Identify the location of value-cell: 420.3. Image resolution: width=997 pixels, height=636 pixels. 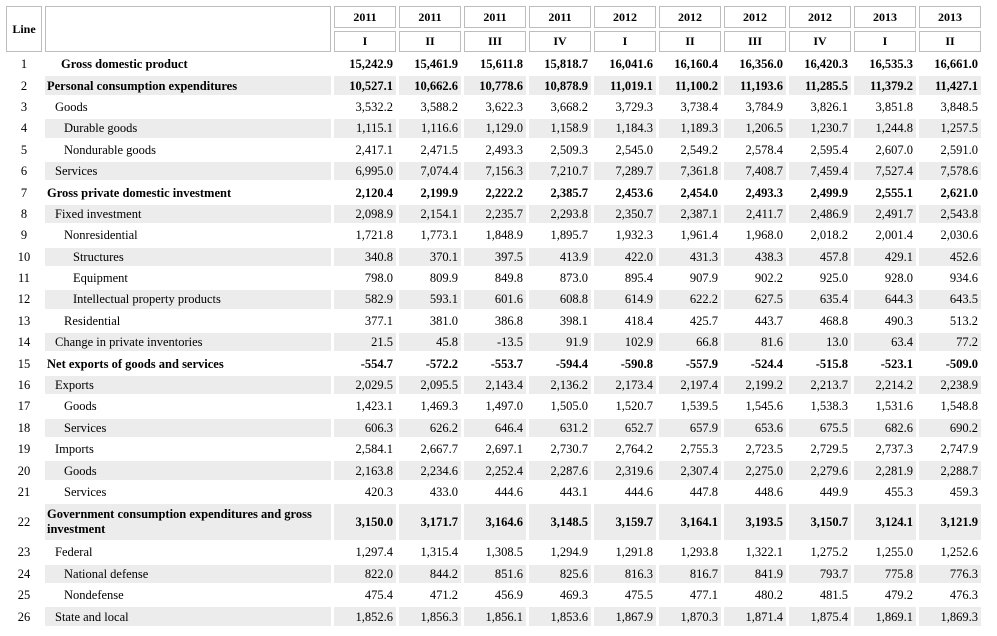
(378, 492).